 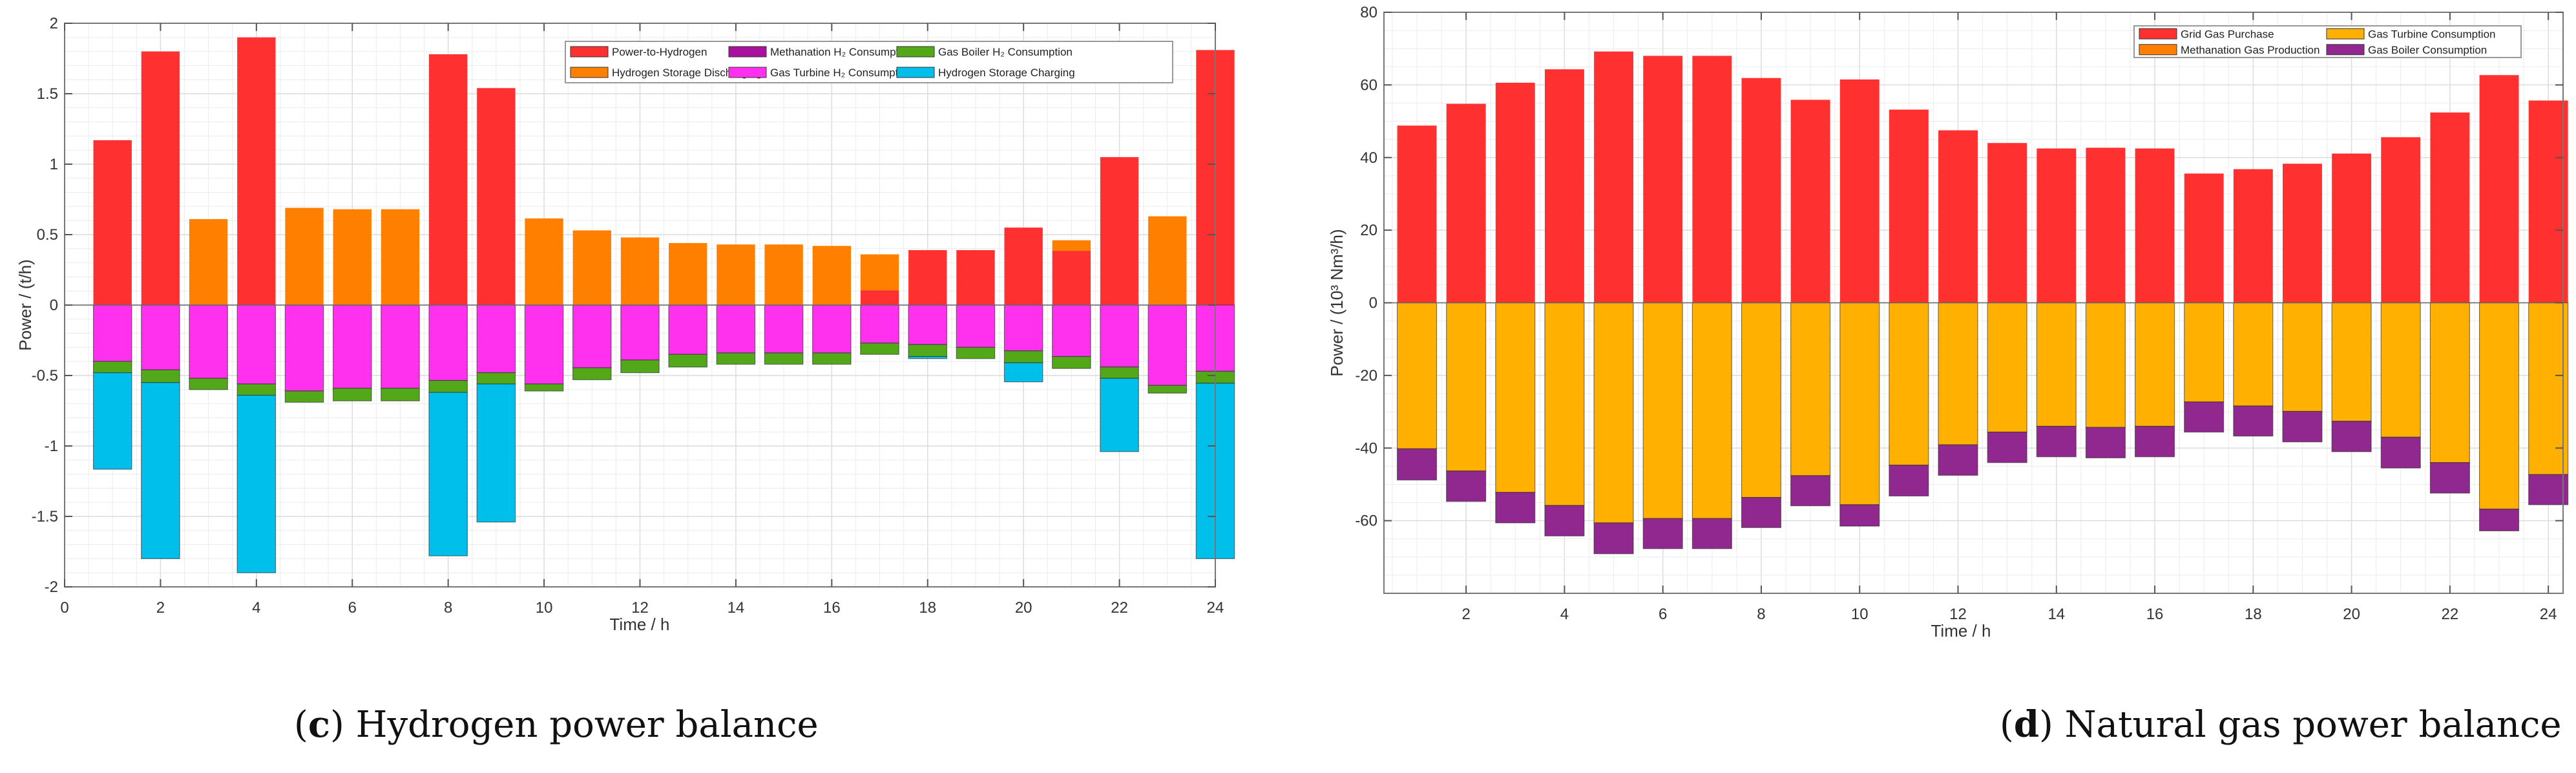 I want to click on x-axis-label: Time / h, so click(x=640, y=624).